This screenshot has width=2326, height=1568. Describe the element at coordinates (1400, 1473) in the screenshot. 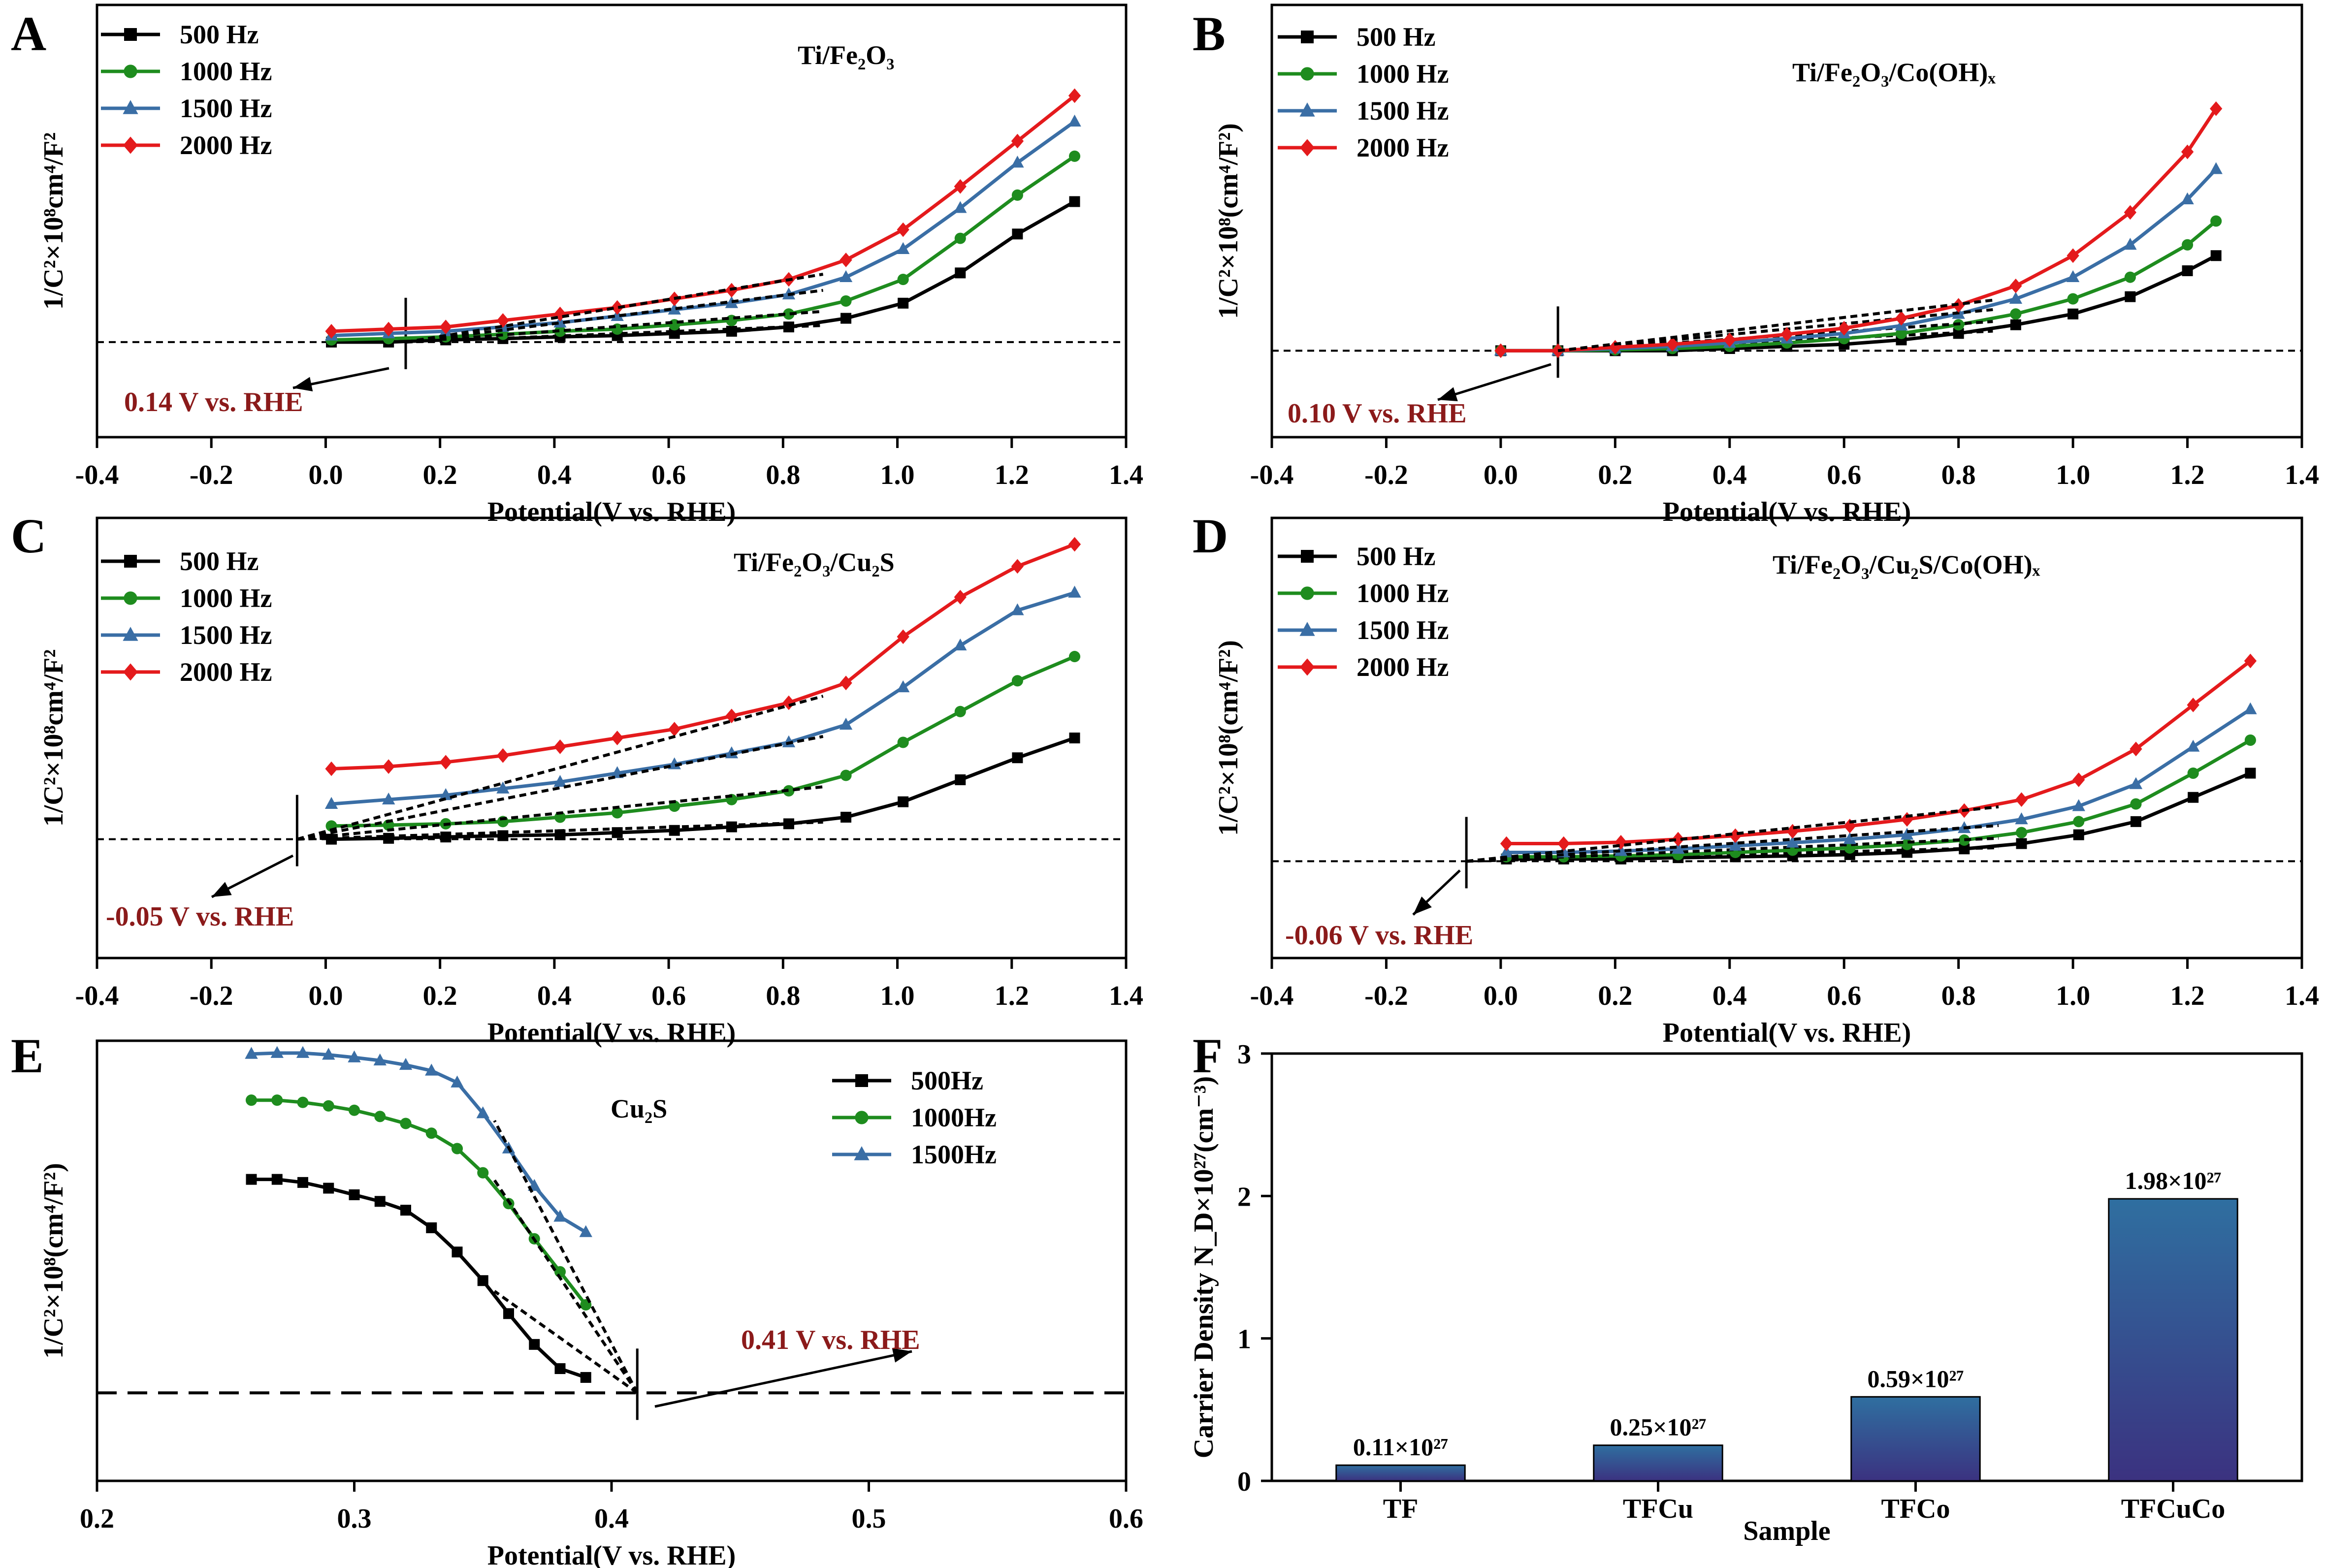

I see `bar-TF` at that location.